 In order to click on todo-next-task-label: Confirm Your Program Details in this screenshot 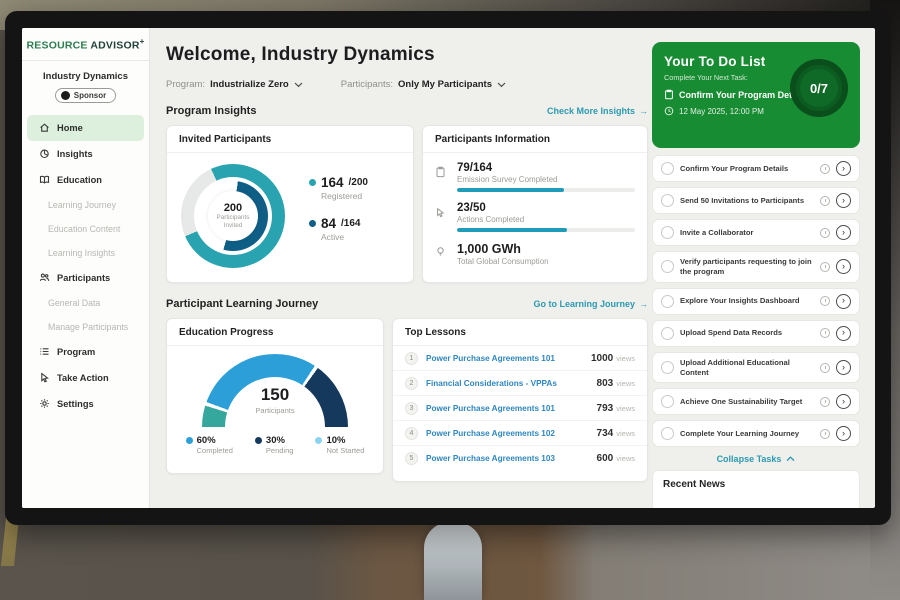, I will do `click(743, 94)`.